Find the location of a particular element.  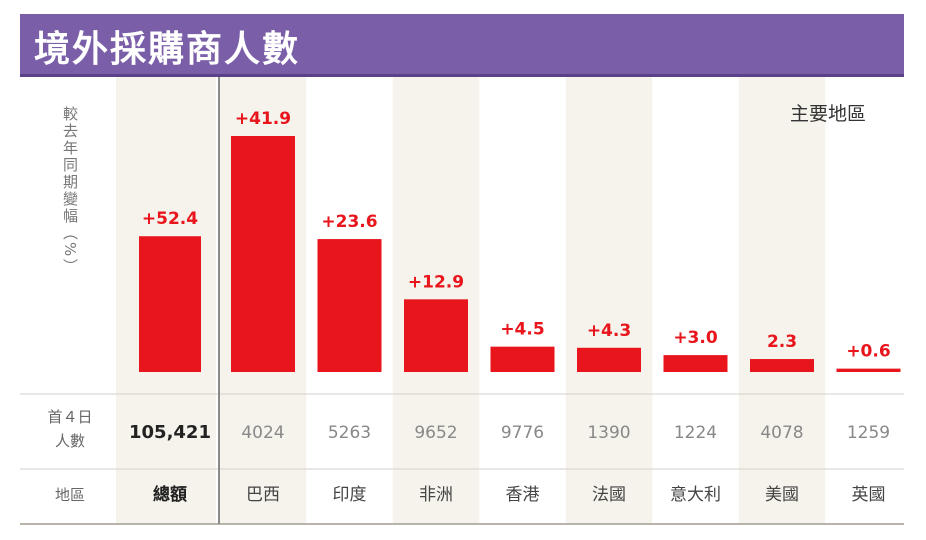

value-label: 2.3 is located at coordinates (782, 342).